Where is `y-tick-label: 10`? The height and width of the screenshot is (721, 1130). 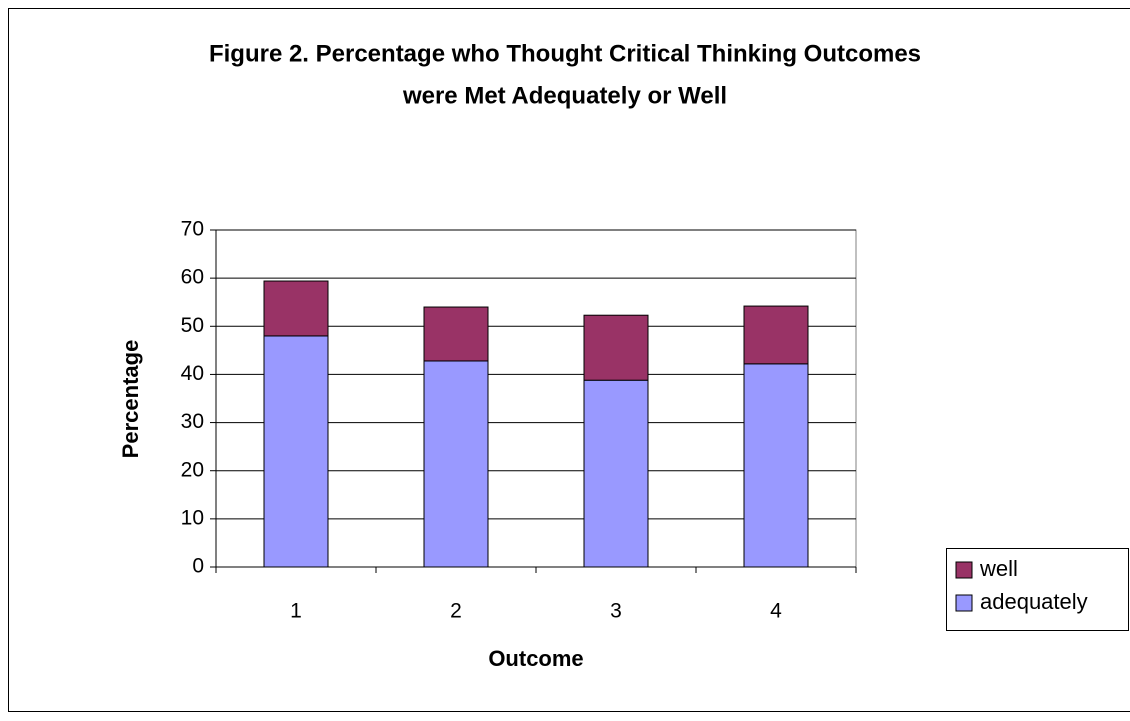 y-tick-label: 10 is located at coordinates (192, 517).